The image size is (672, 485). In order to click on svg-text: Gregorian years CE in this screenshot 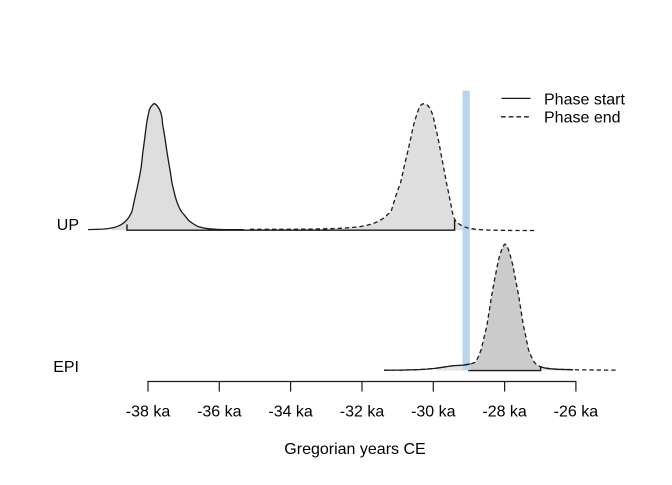, I will do `click(354, 449)`.